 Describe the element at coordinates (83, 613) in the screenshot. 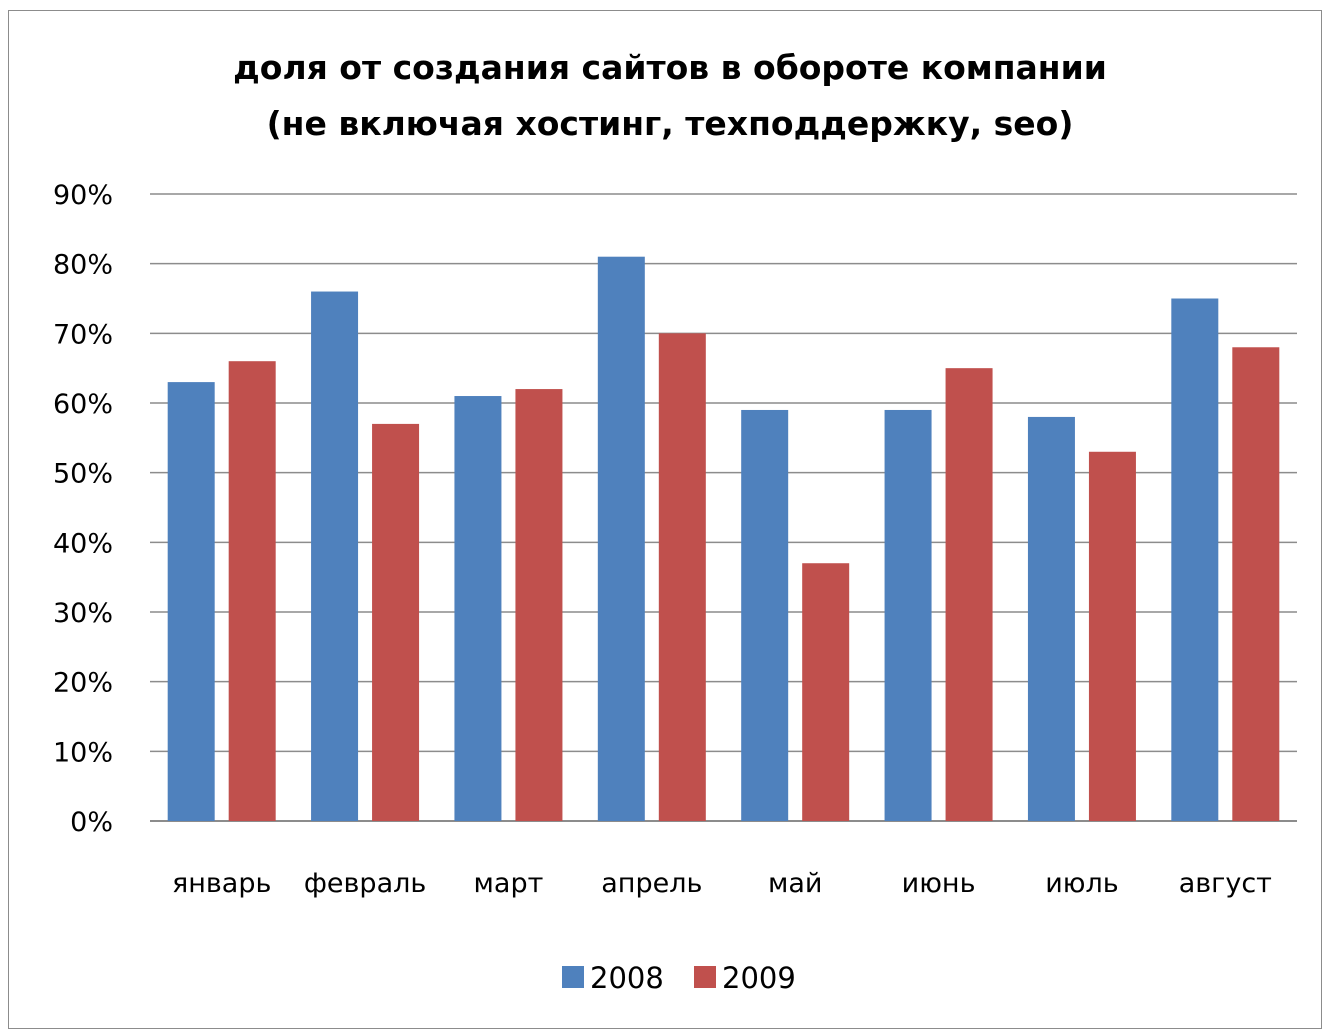

I see `y-tick-label: 30%` at that location.